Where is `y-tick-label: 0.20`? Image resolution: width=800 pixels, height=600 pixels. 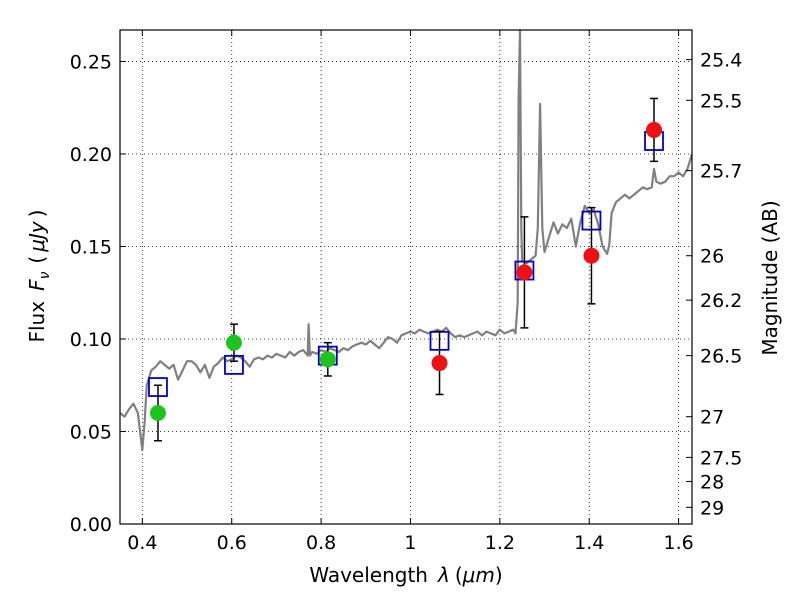 y-tick-label: 0.20 is located at coordinates (91, 155).